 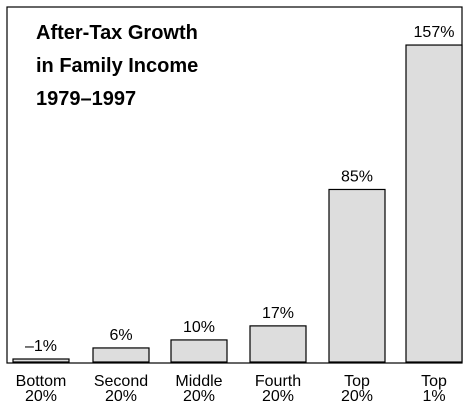 What do you see at coordinates (357, 176) in the screenshot?
I see `value-label-4: 85%` at bounding box center [357, 176].